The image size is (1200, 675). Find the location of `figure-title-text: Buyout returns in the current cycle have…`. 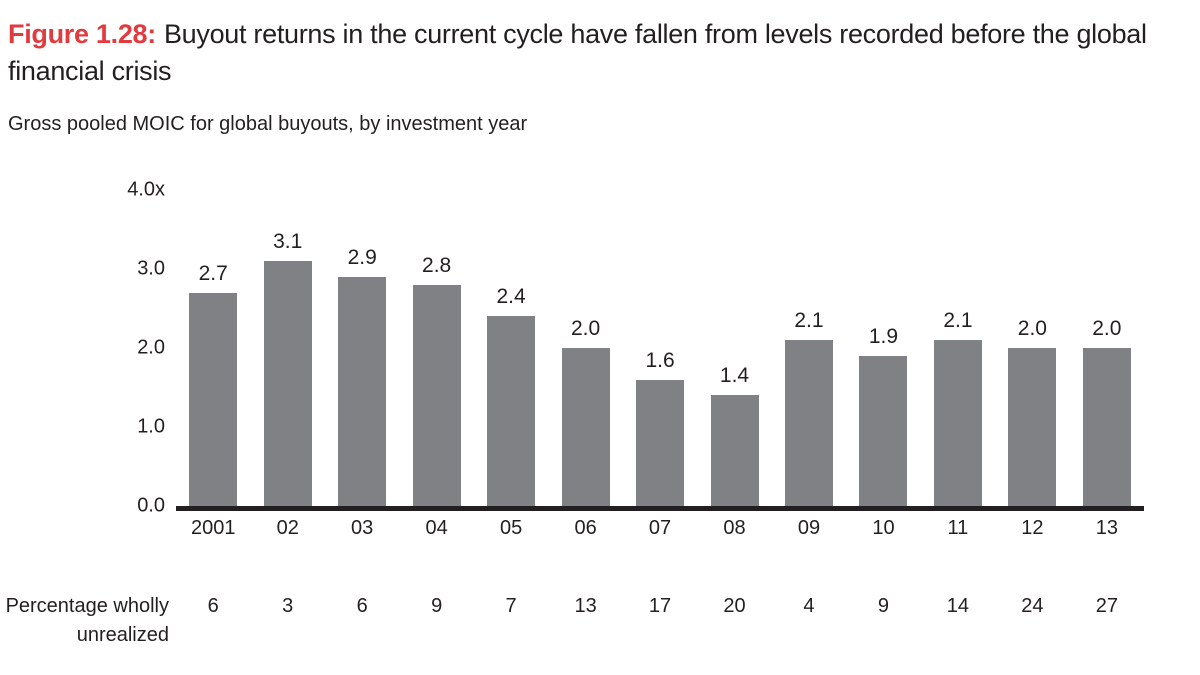

figure-title-text: Buyout returns in the current cycle have… is located at coordinates (577, 52).